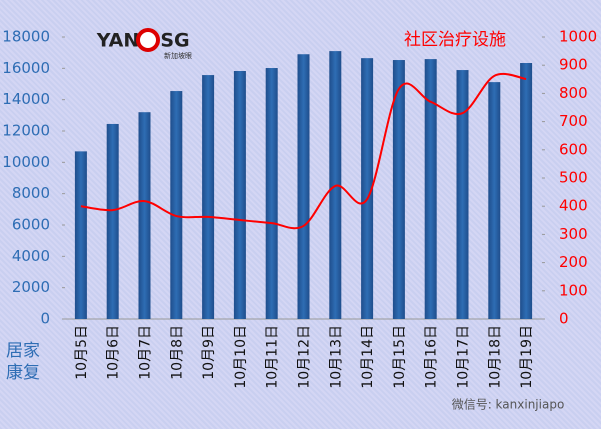 The image size is (601, 429). I want to click on x-tick-label: 10月8日, so click(177, 352).